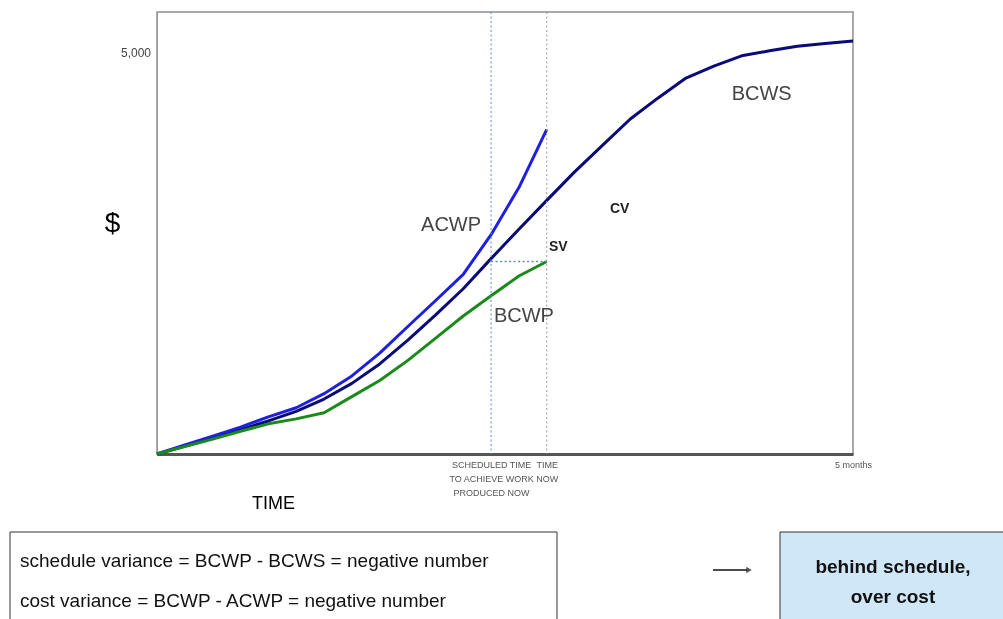 The width and height of the screenshot is (1003, 619). What do you see at coordinates (491, 478) in the screenshot?
I see `x-tick-label: SCHEDULED TIME TO ACHIEVE WORK PRODUCED NOW` at bounding box center [491, 478].